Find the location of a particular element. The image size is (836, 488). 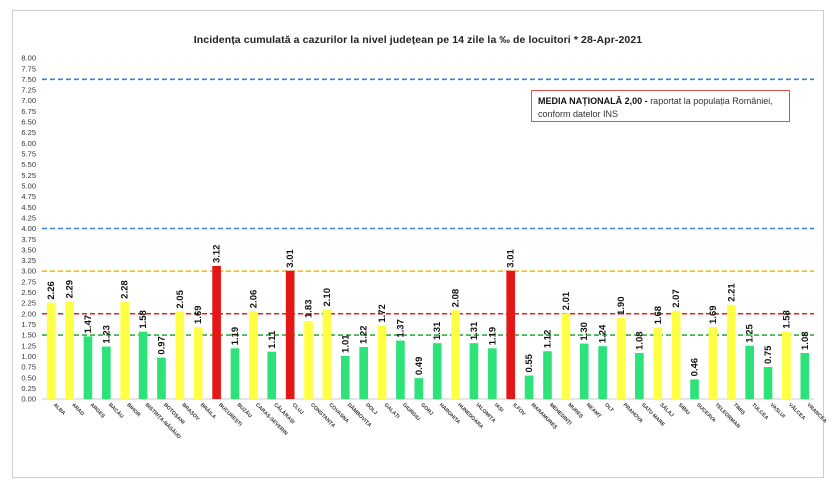

bar-value-label: 2.06 is located at coordinates (253, 299).